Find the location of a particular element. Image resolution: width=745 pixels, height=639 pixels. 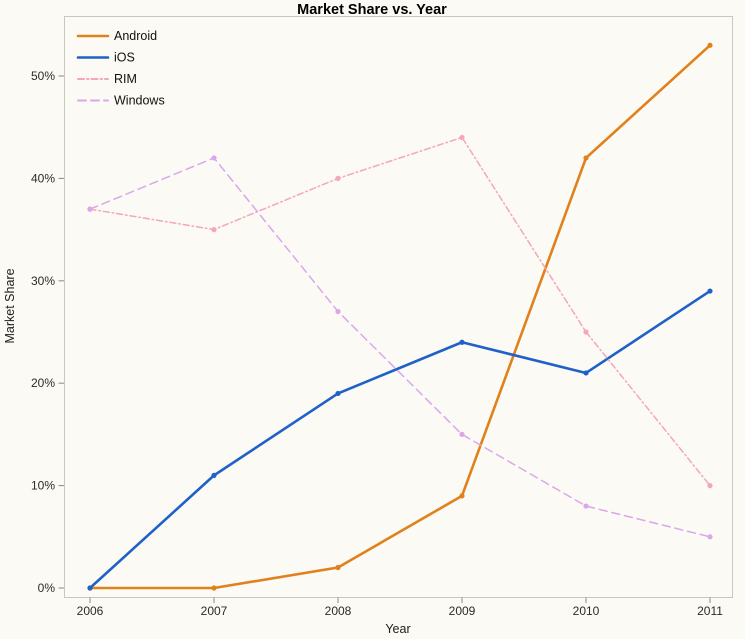

x-axis-label: Year is located at coordinates (397, 629).